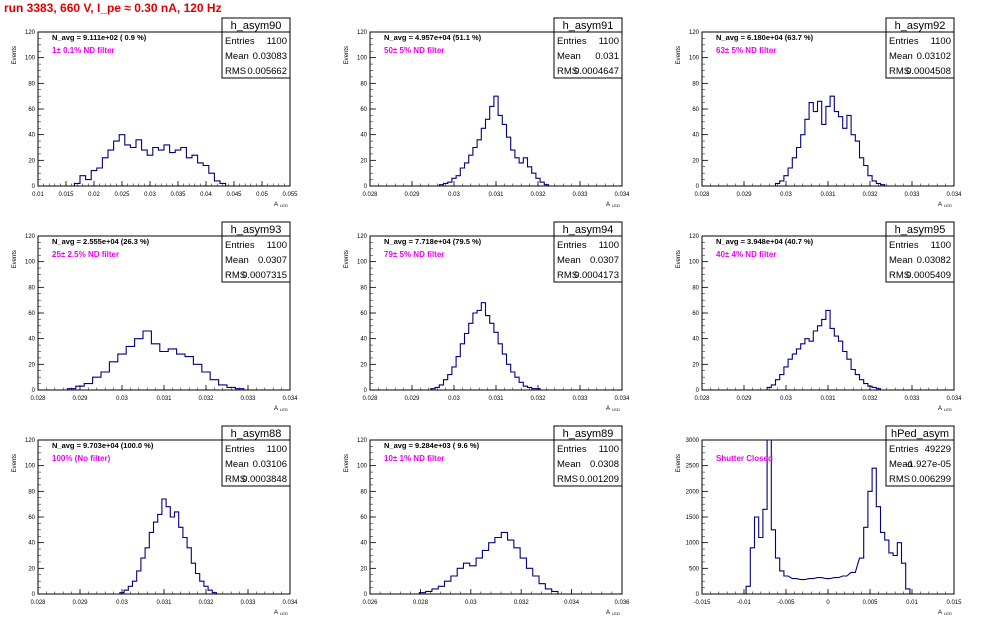 The width and height of the screenshot is (996, 622). Describe the element at coordinates (870, 603) in the screenshot. I see `x-tick-label: 0.005` at that location.